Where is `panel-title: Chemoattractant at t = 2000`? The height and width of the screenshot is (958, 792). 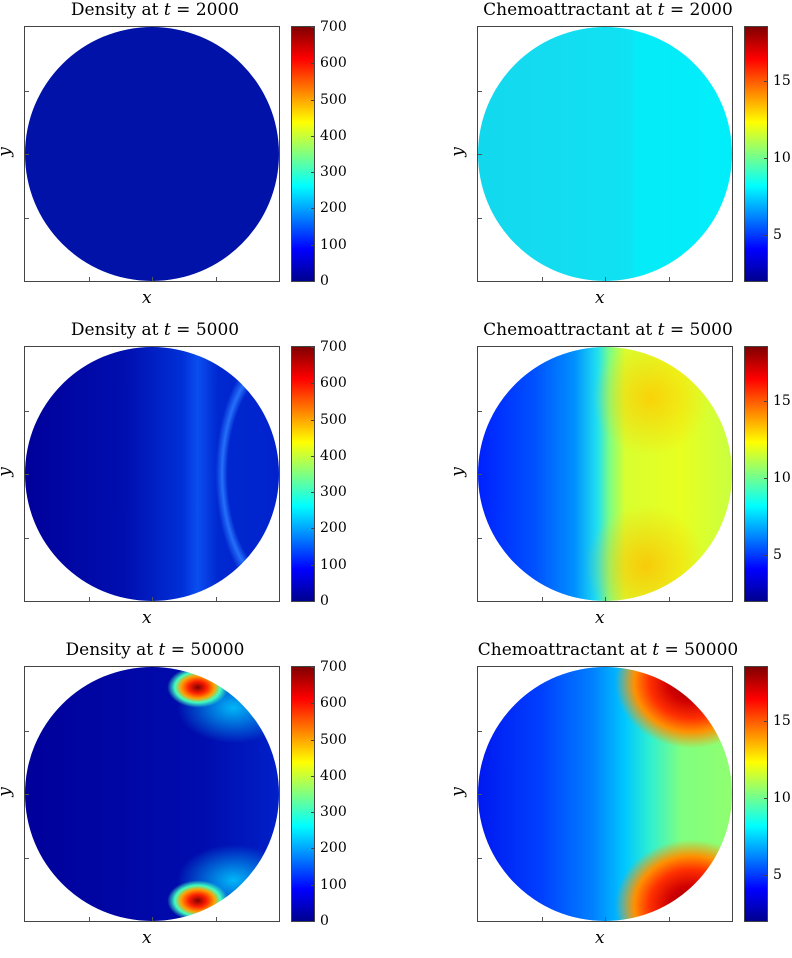 panel-title: Chemoattractant at t = 2000 is located at coordinates (608, 10).